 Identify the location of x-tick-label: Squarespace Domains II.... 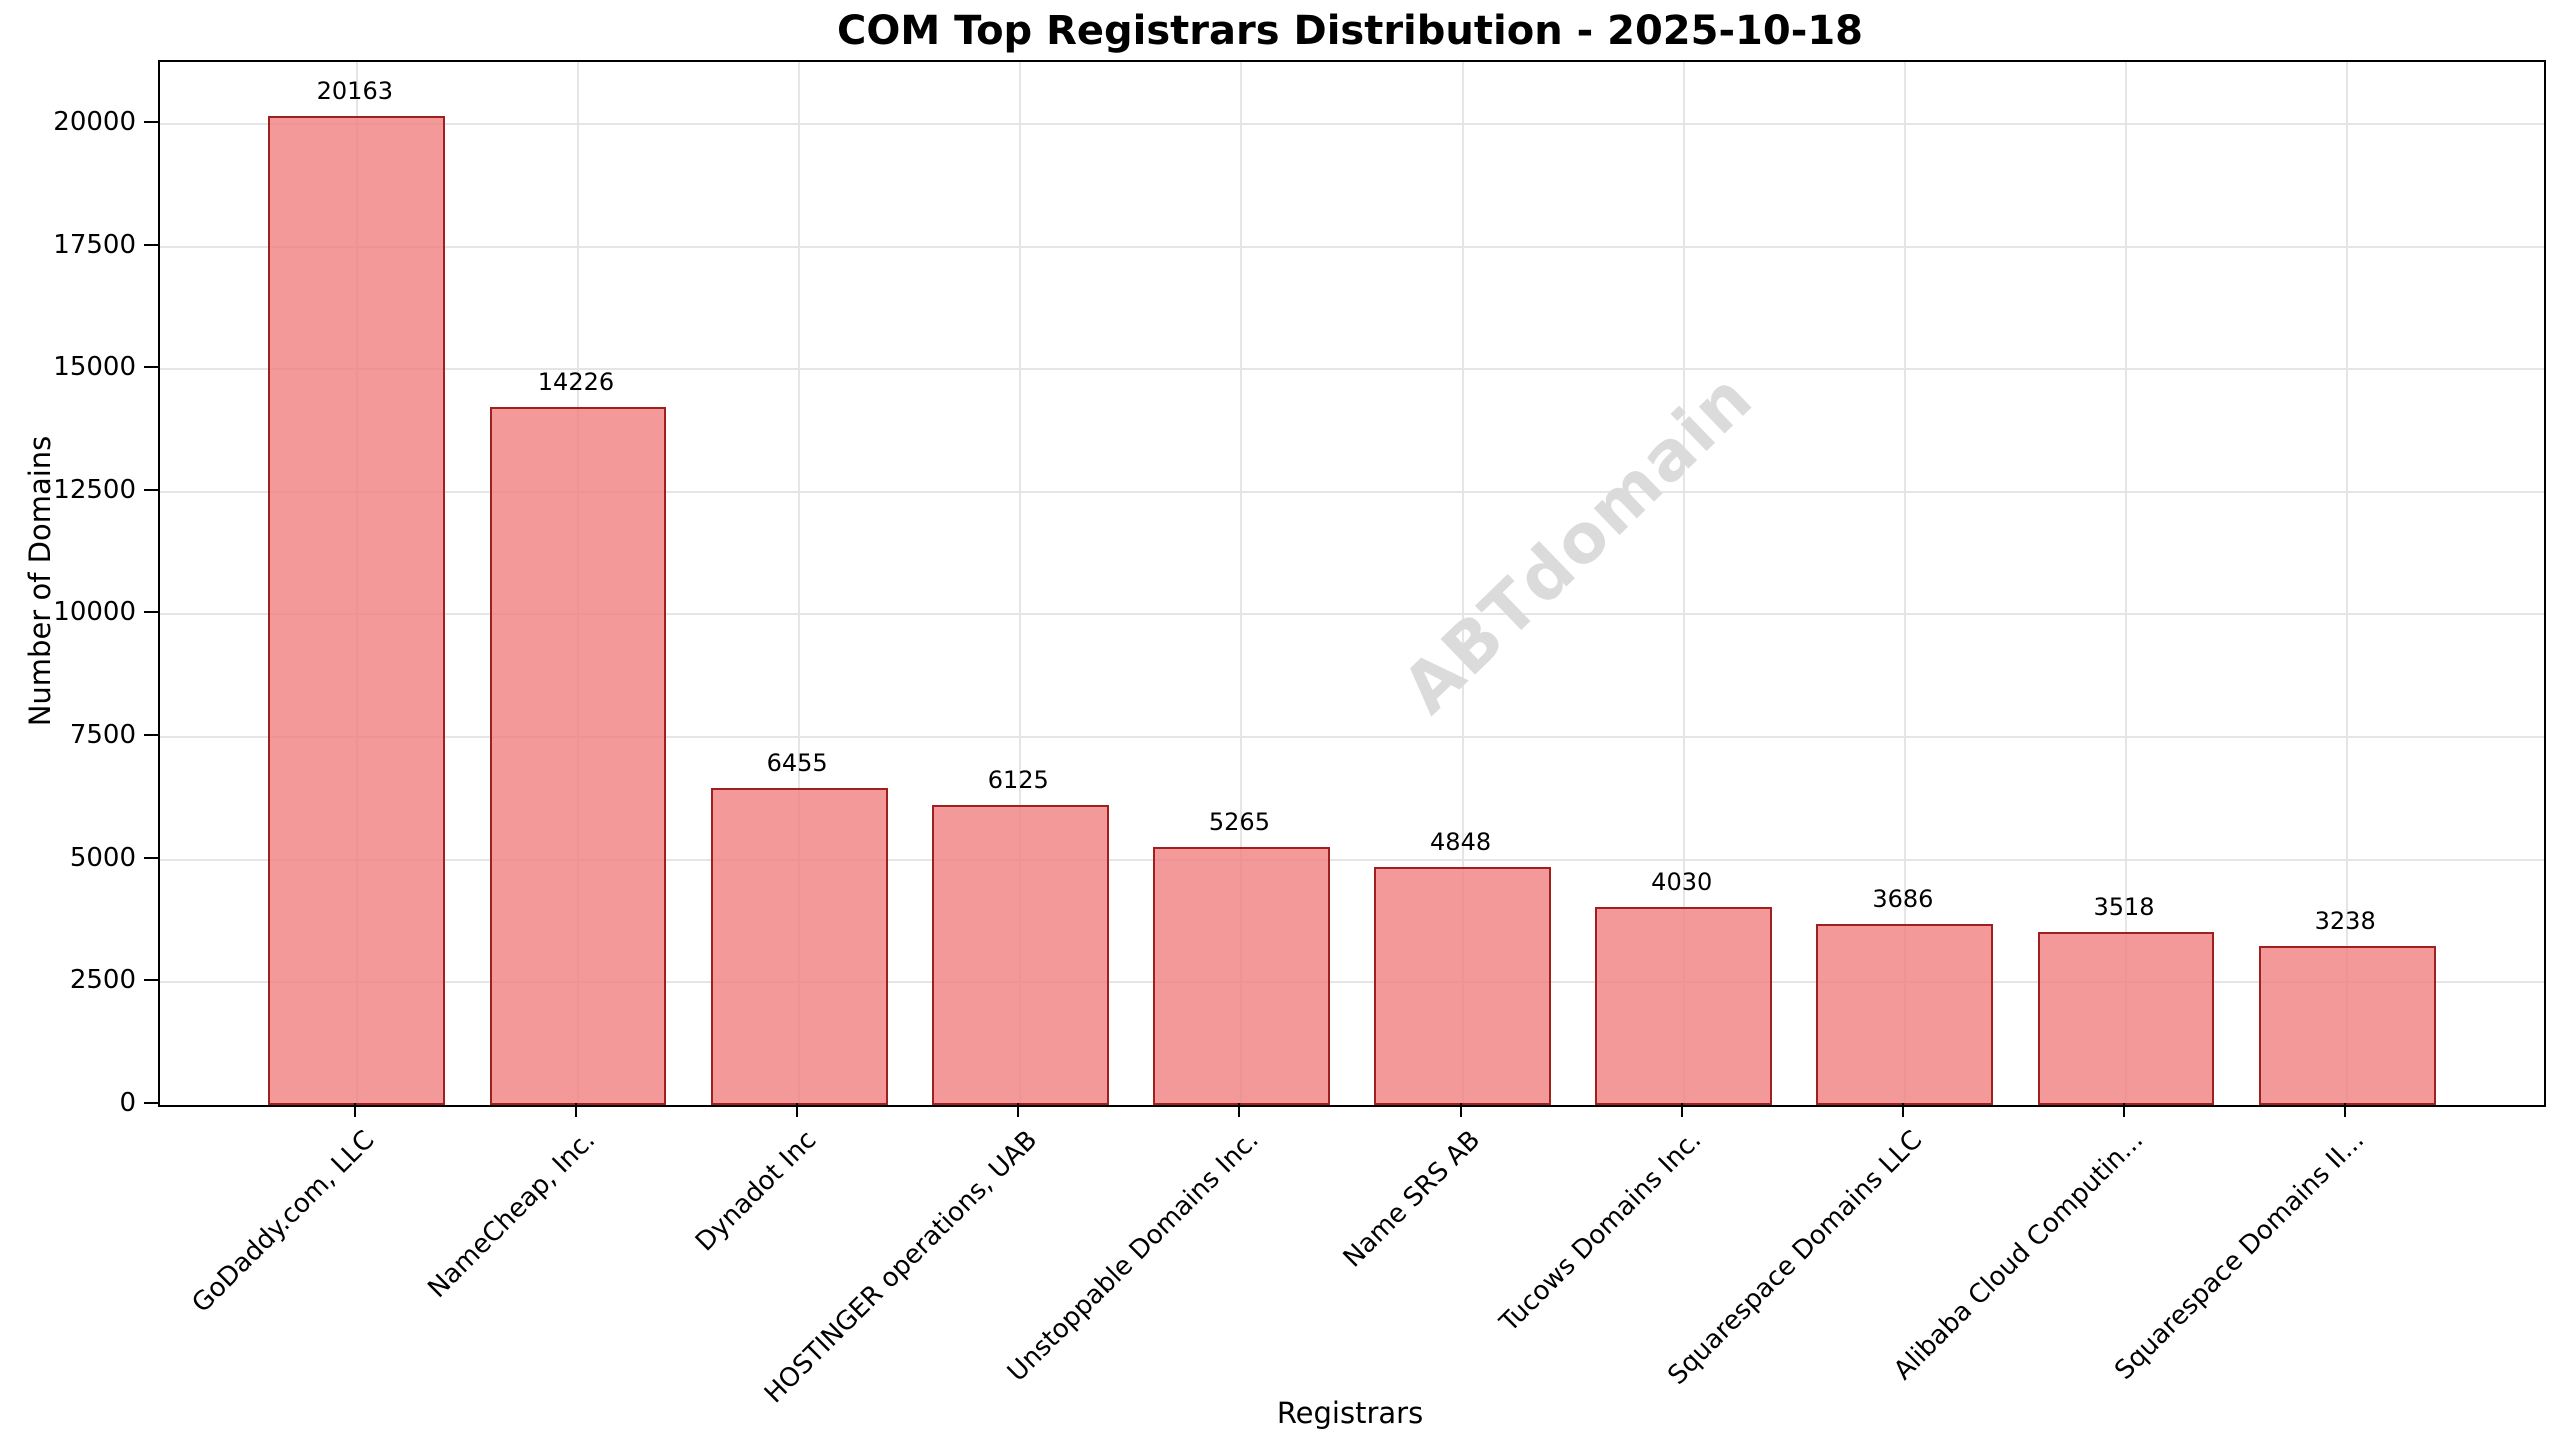
(2240, 1255).